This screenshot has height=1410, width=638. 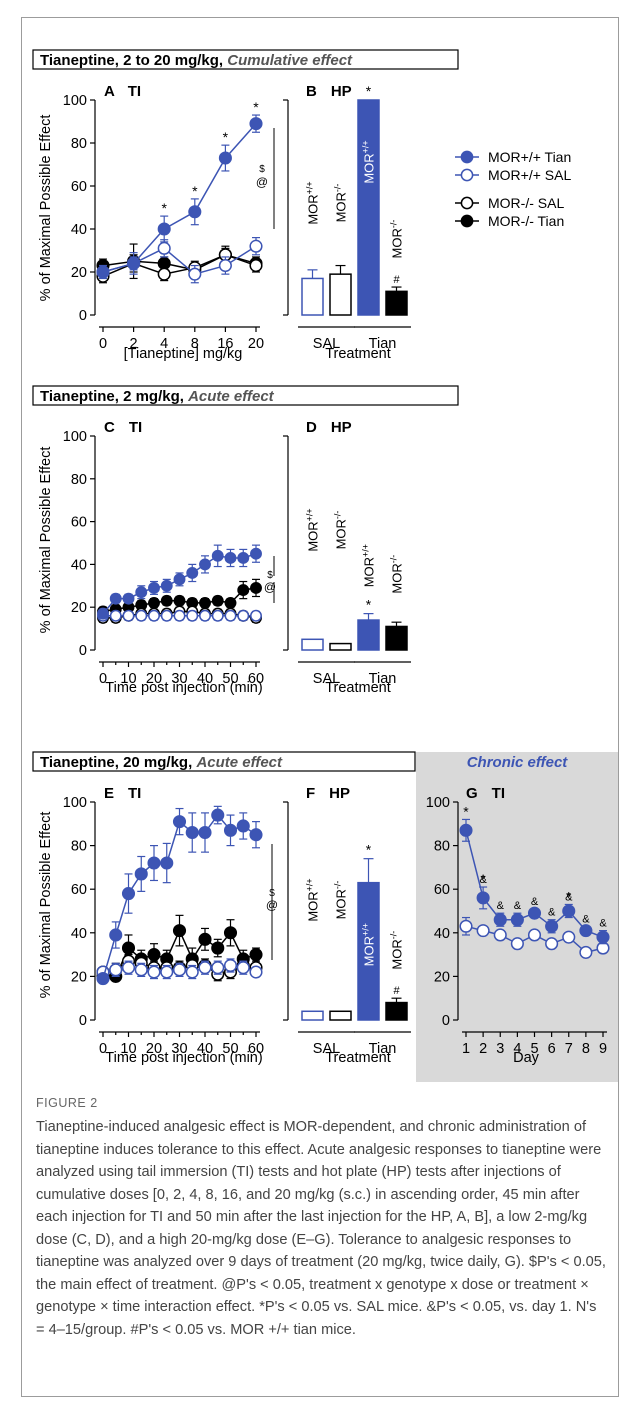 I want to click on legend-item-mor-mm-tian: MOR-/- Tian, so click(x=509, y=221).